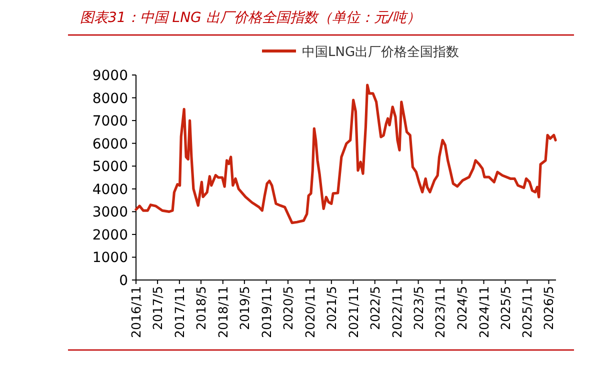  Describe the element at coordinates (110, 190) in the screenshot. I see `y-tick-label: 4000` at that location.